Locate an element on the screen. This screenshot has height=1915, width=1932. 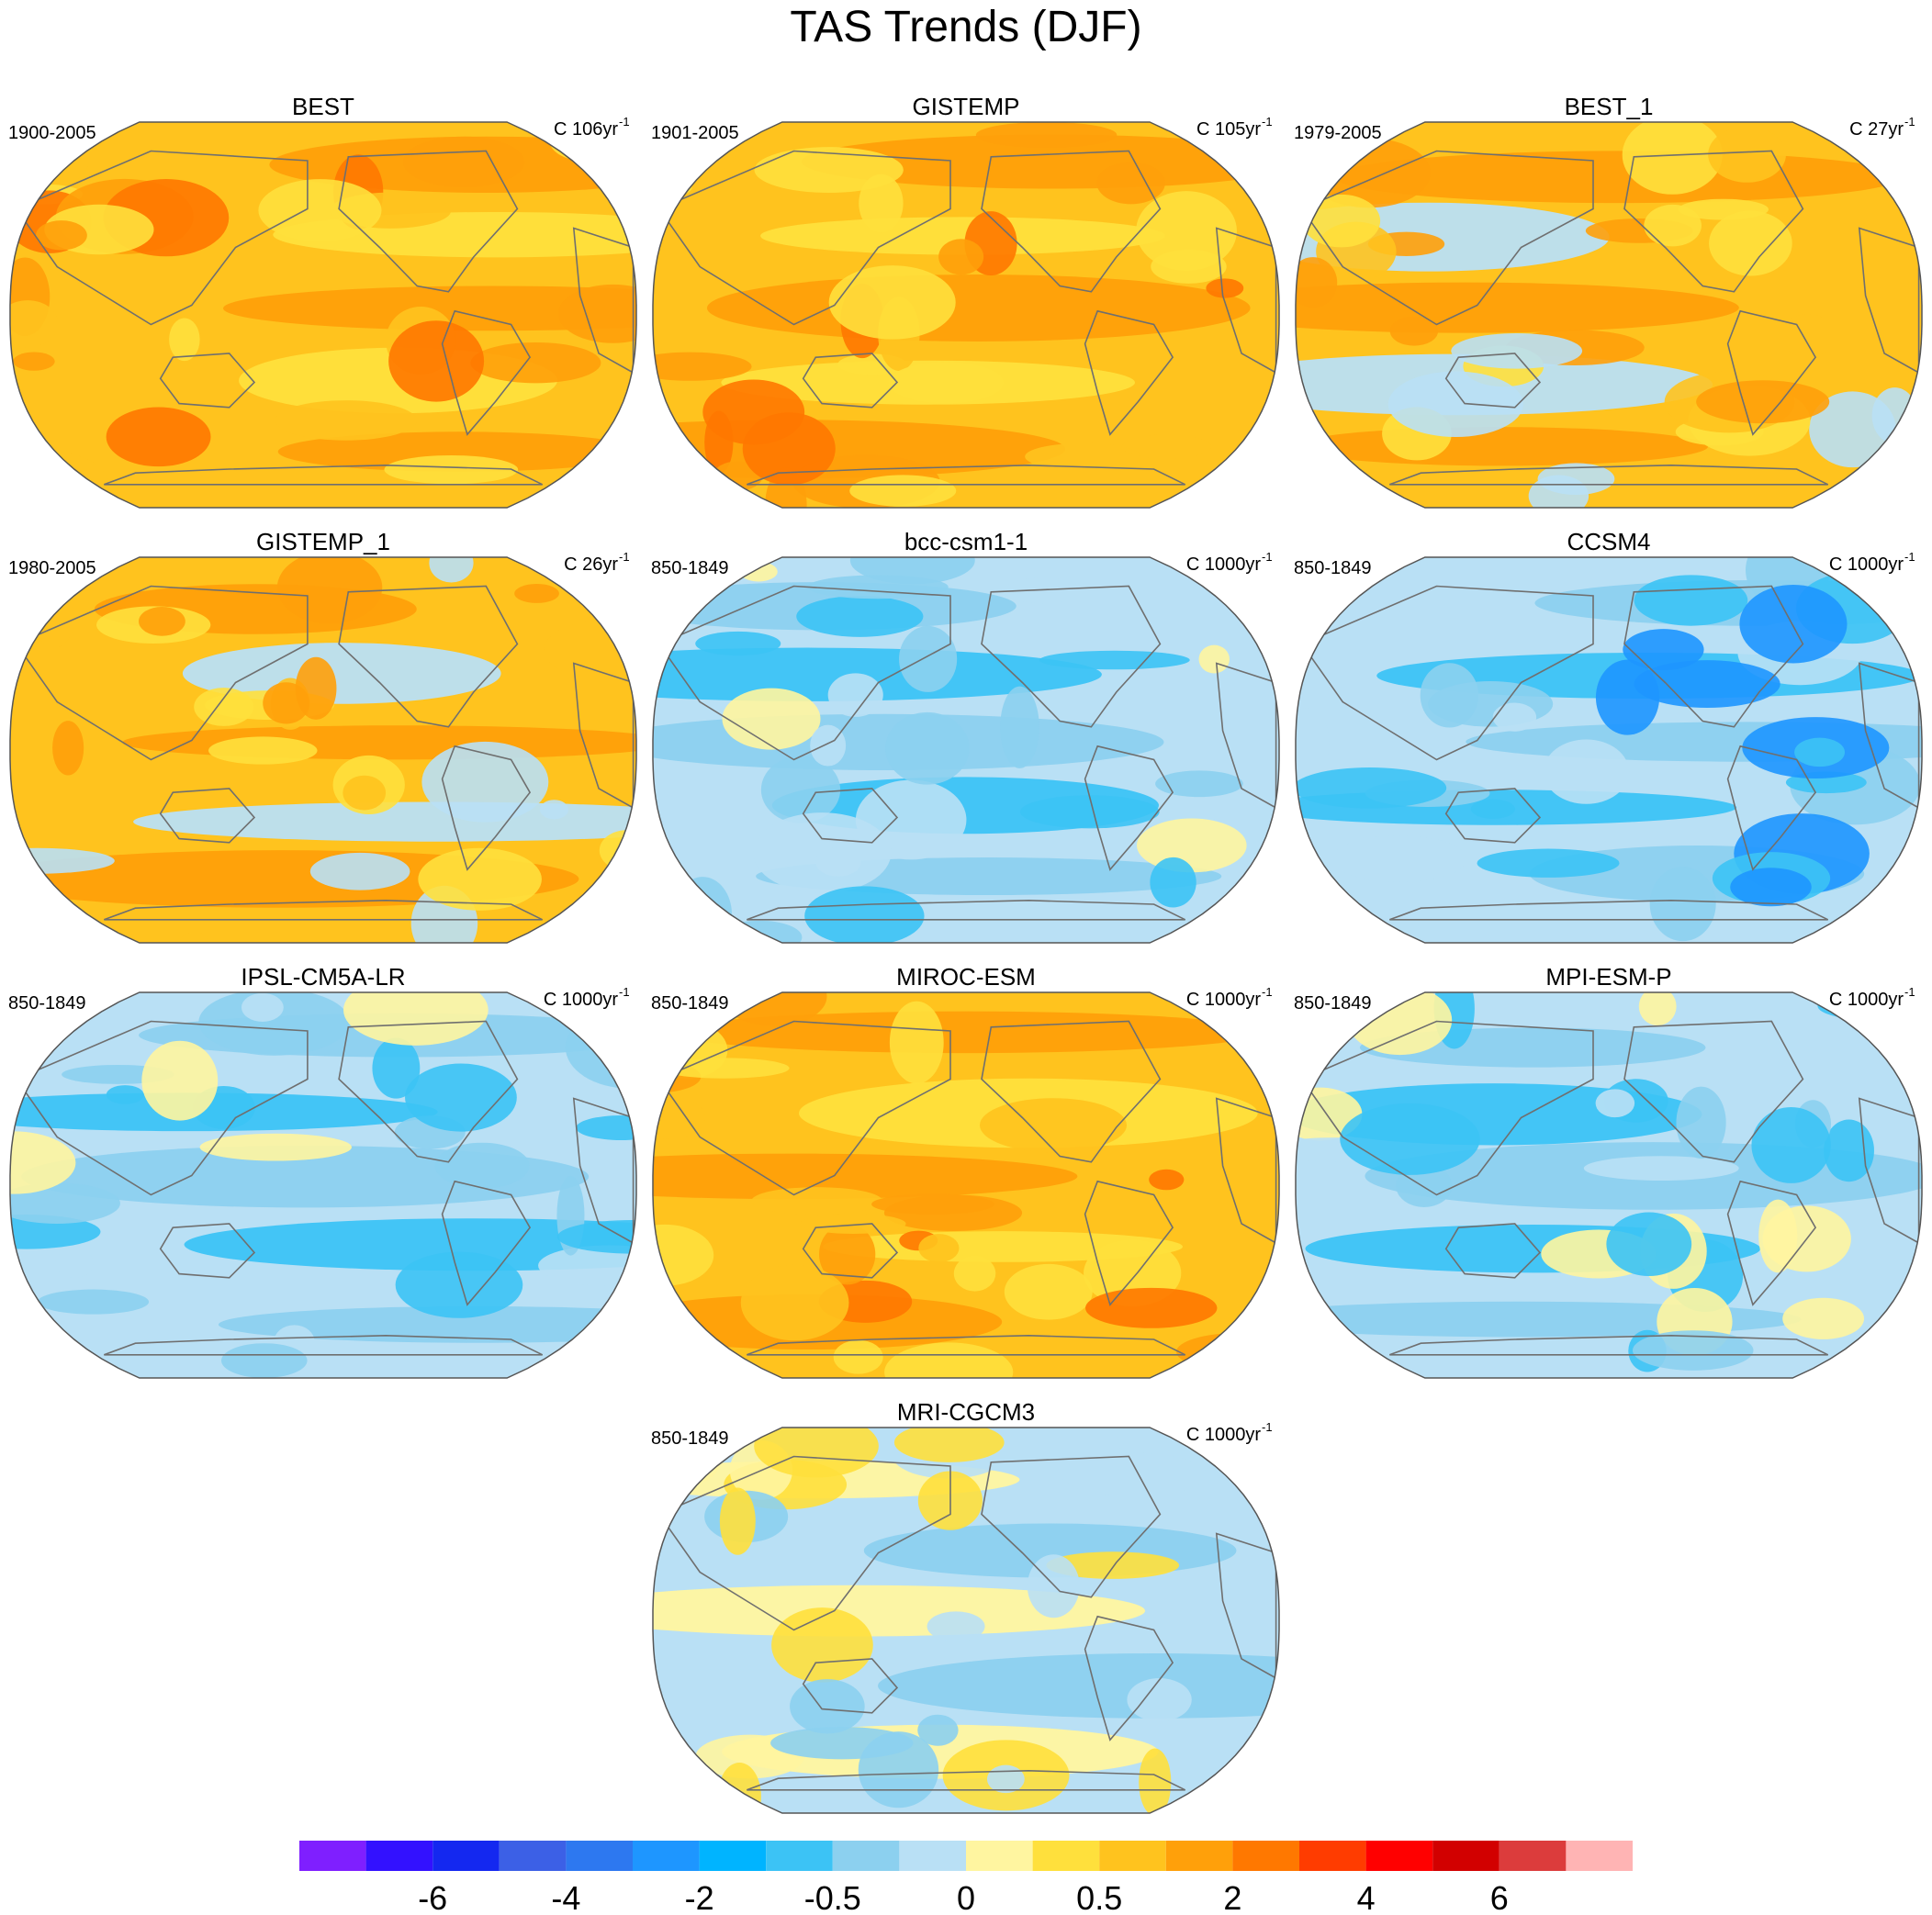
panel-period: 1901-2005 is located at coordinates (695, 133).